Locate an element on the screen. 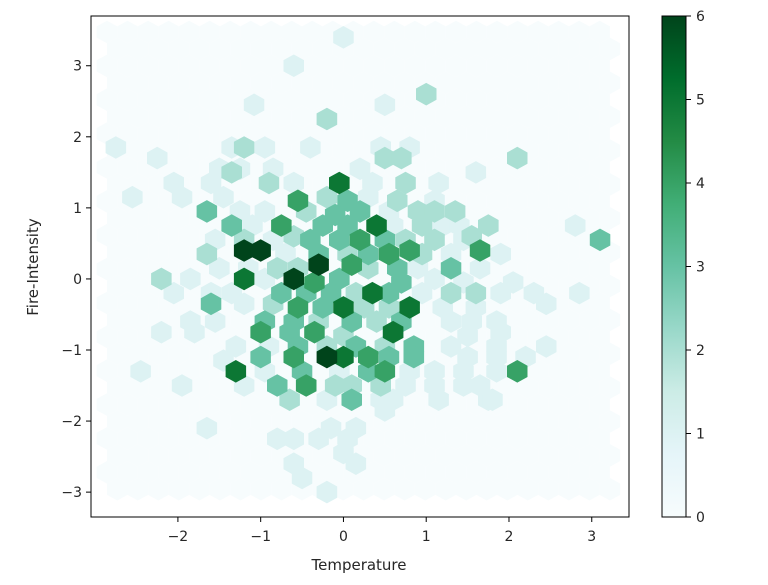 Image resolution: width=768 pixels, height=585 pixels. x-axis: −2 −1 0 1 2 3 is located at coordinates (382, 531).